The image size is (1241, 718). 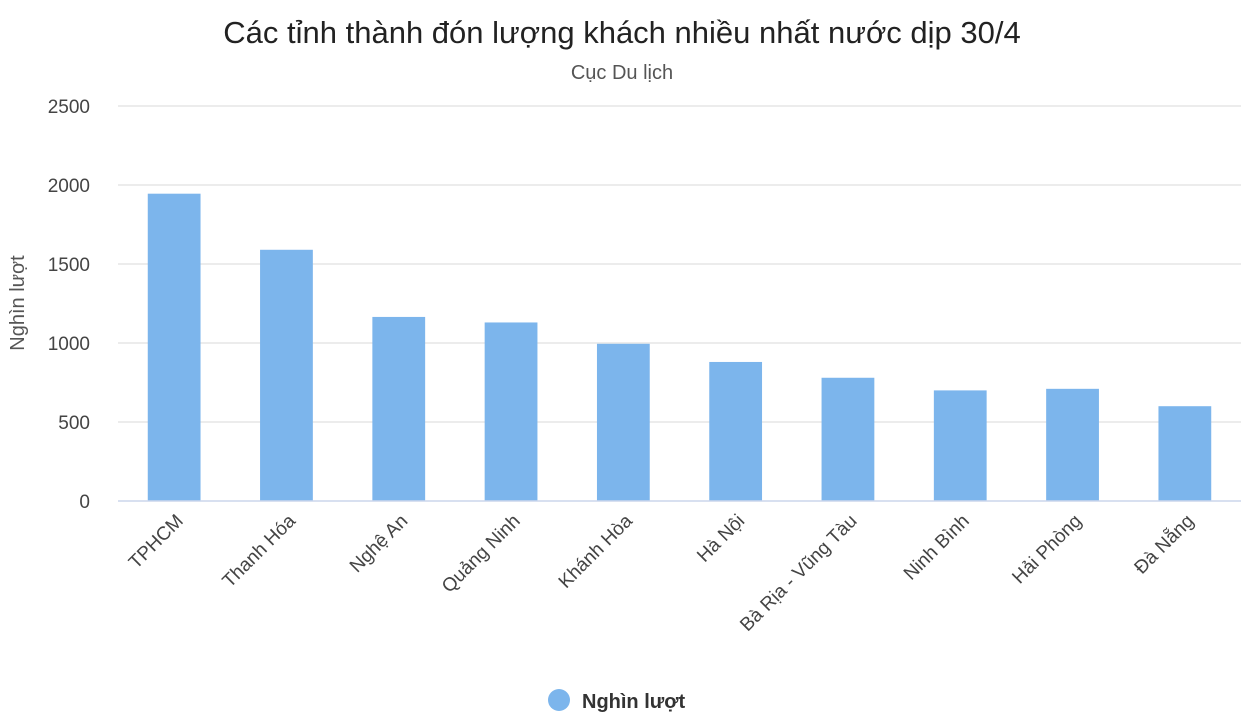 I want to click on x-tick-label: Hà Nội, so click(x=721, y=539).